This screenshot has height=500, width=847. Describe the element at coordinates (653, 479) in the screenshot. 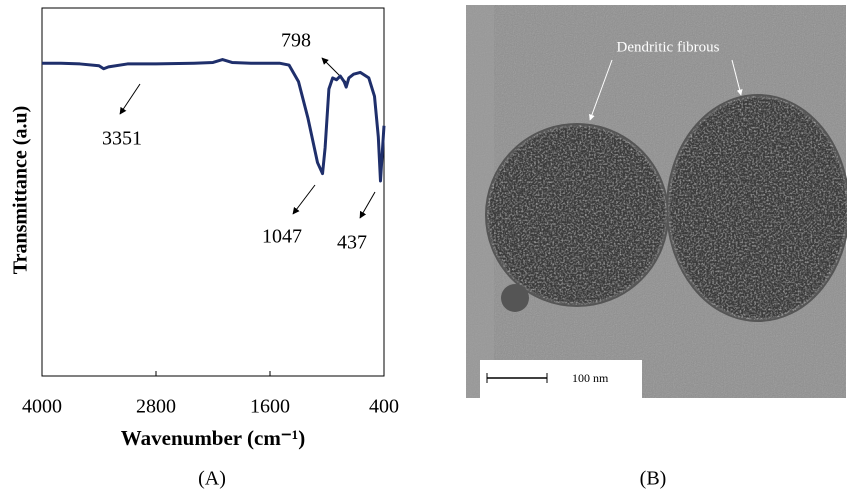

I see `panel-label: (B)` at that location.